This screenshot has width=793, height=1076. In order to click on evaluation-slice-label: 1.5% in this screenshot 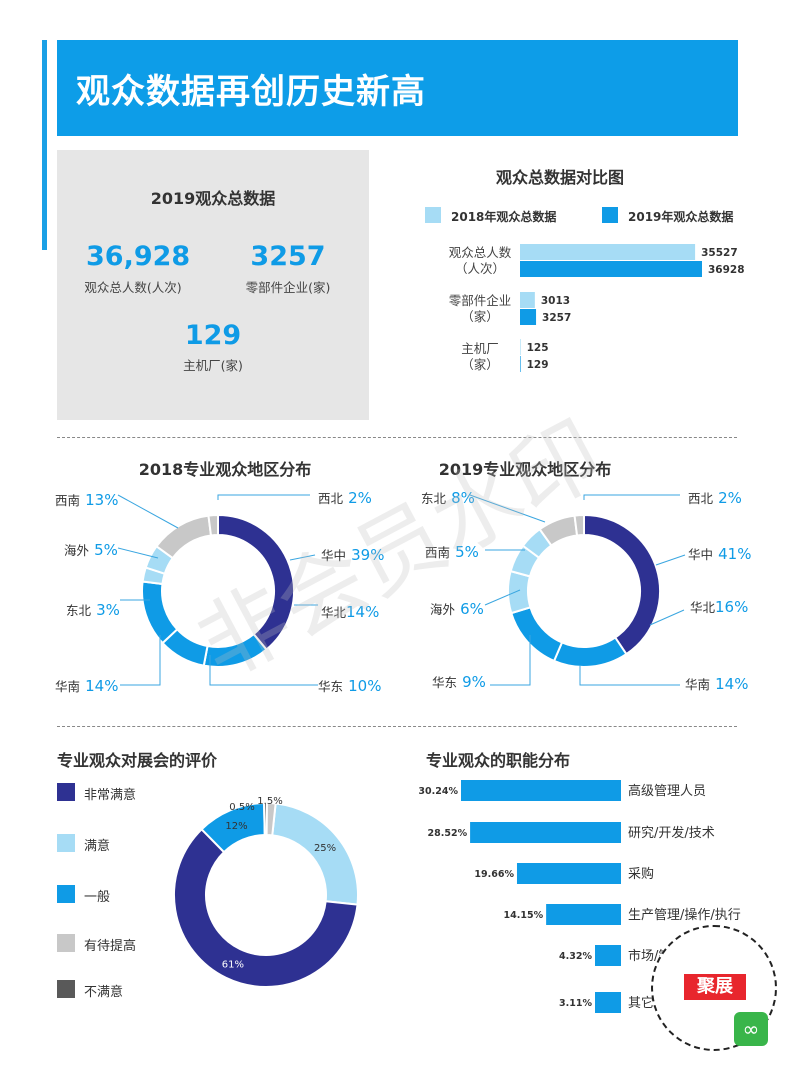, I will do `click(269, 801)`.